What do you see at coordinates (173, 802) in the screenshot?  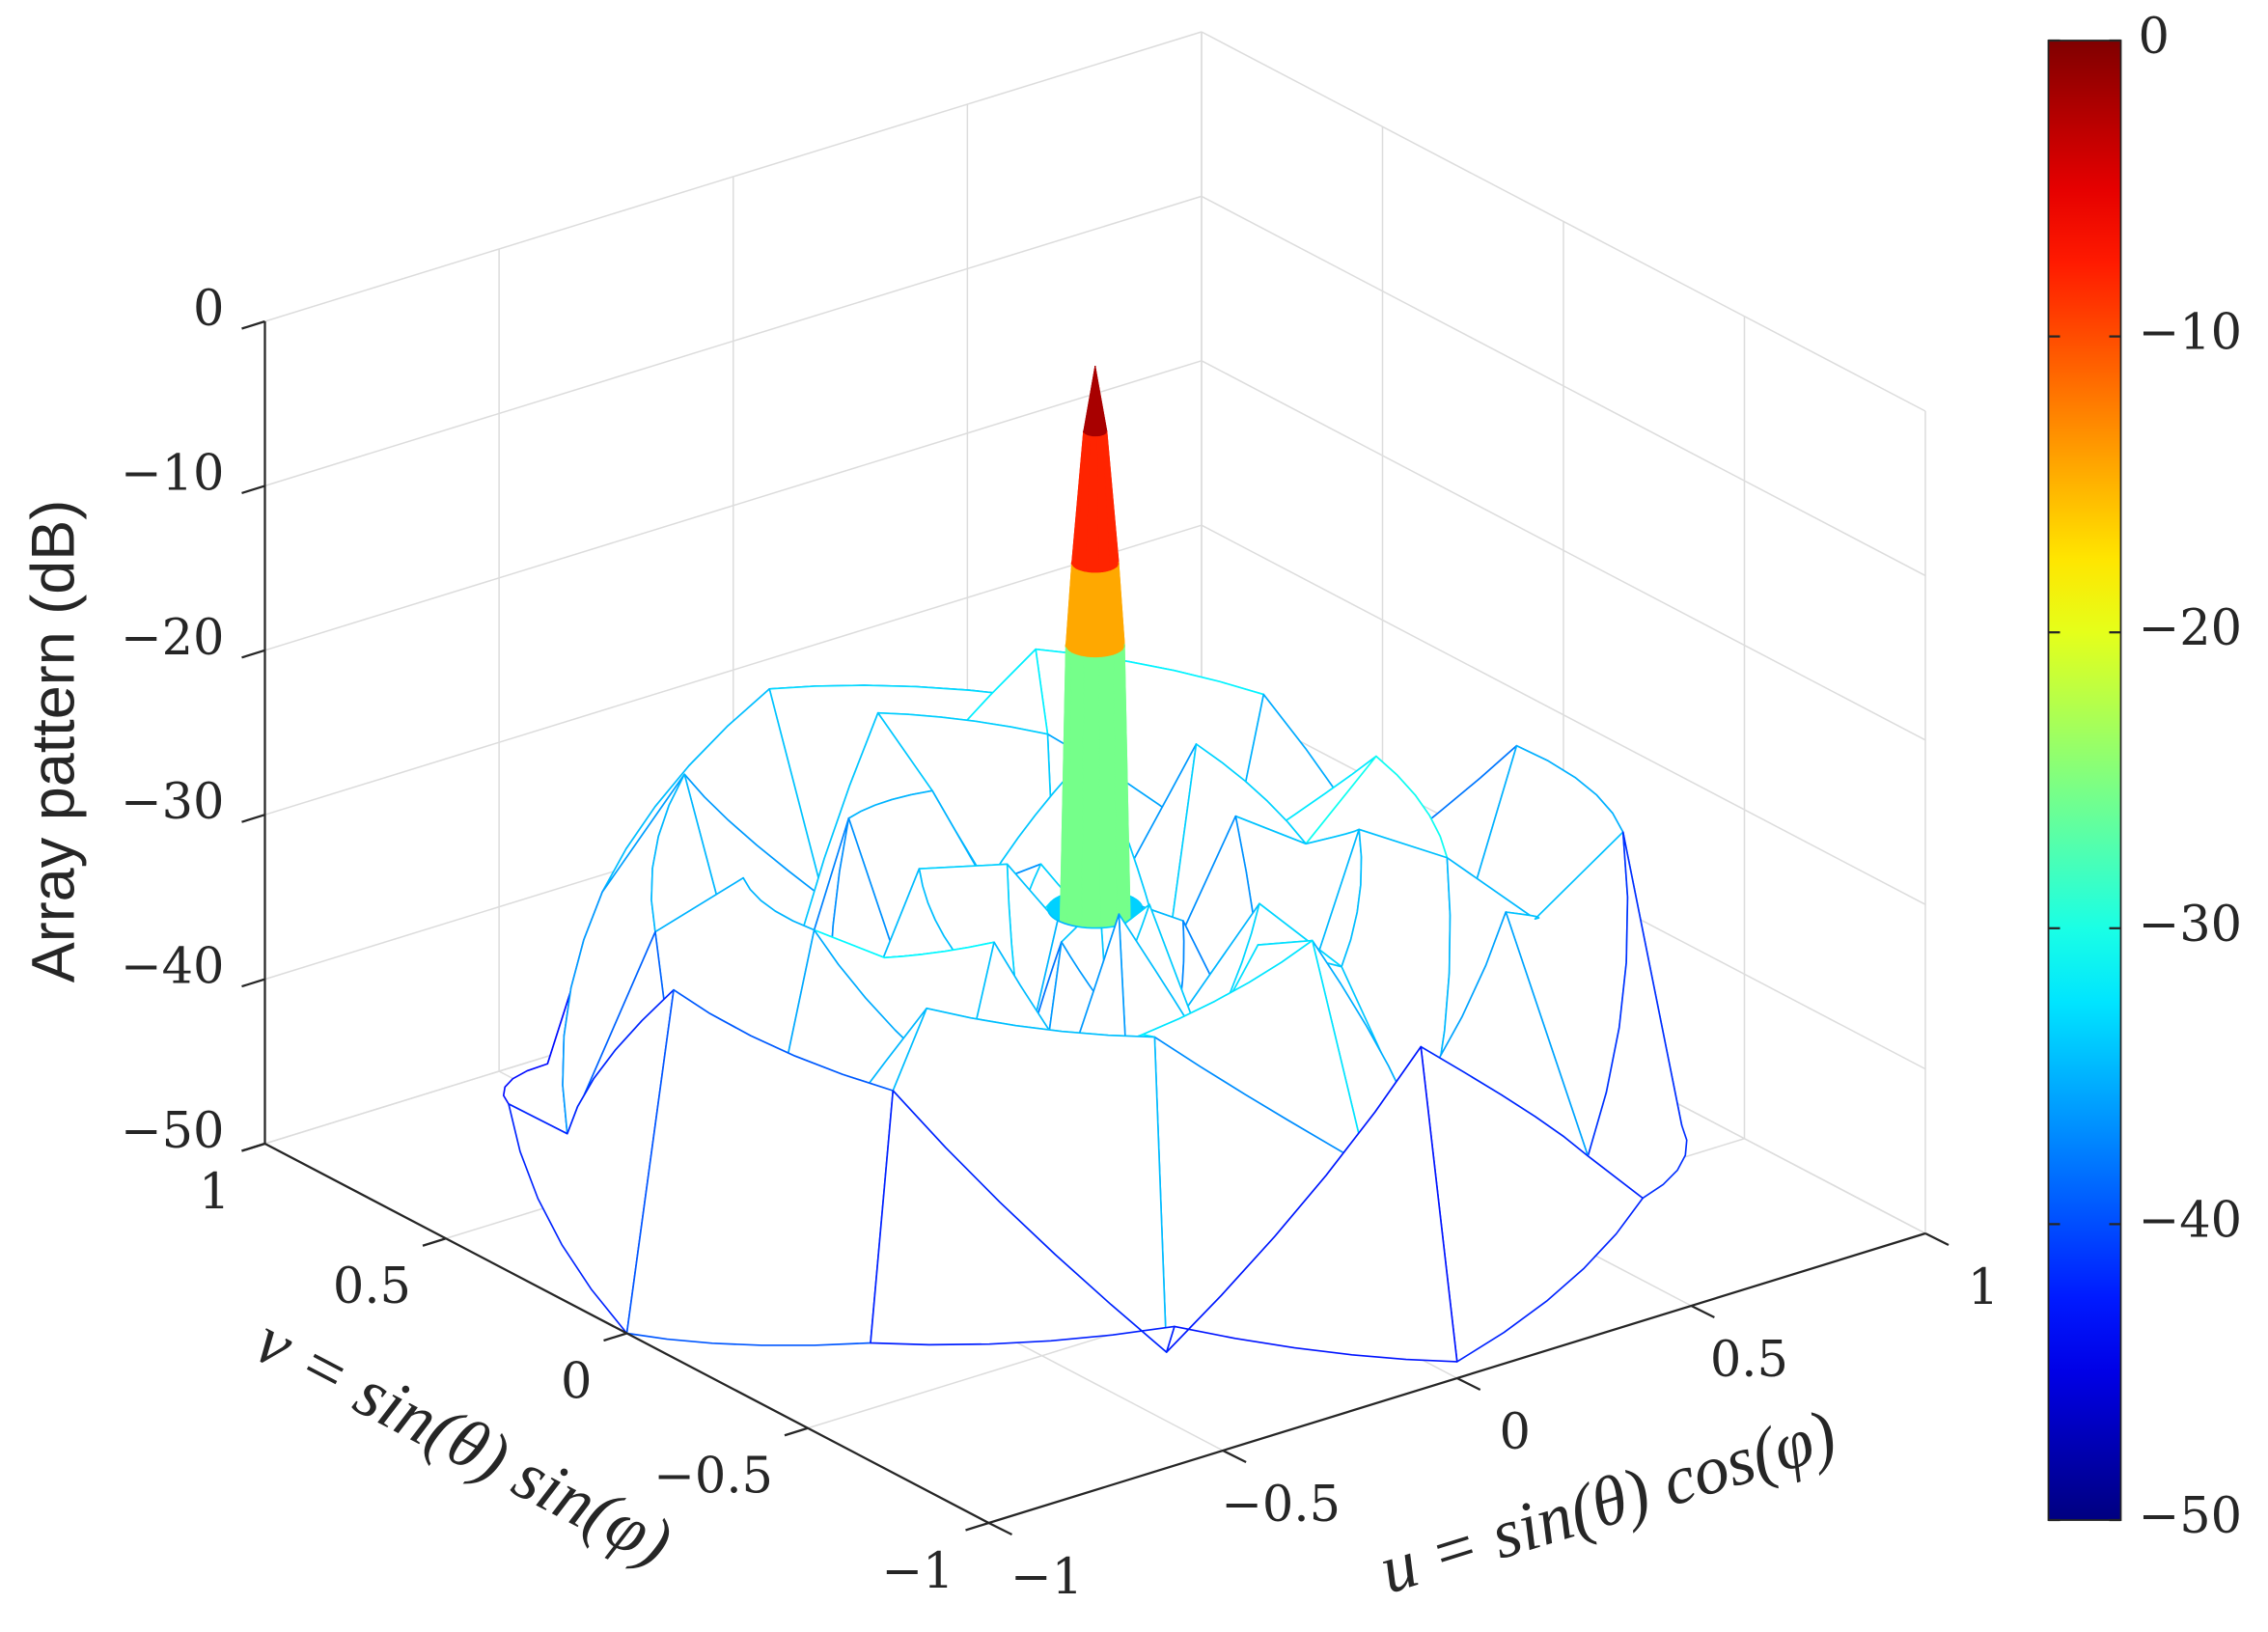 I see `z-tick-label: −30` at bounding box center [173, 802].